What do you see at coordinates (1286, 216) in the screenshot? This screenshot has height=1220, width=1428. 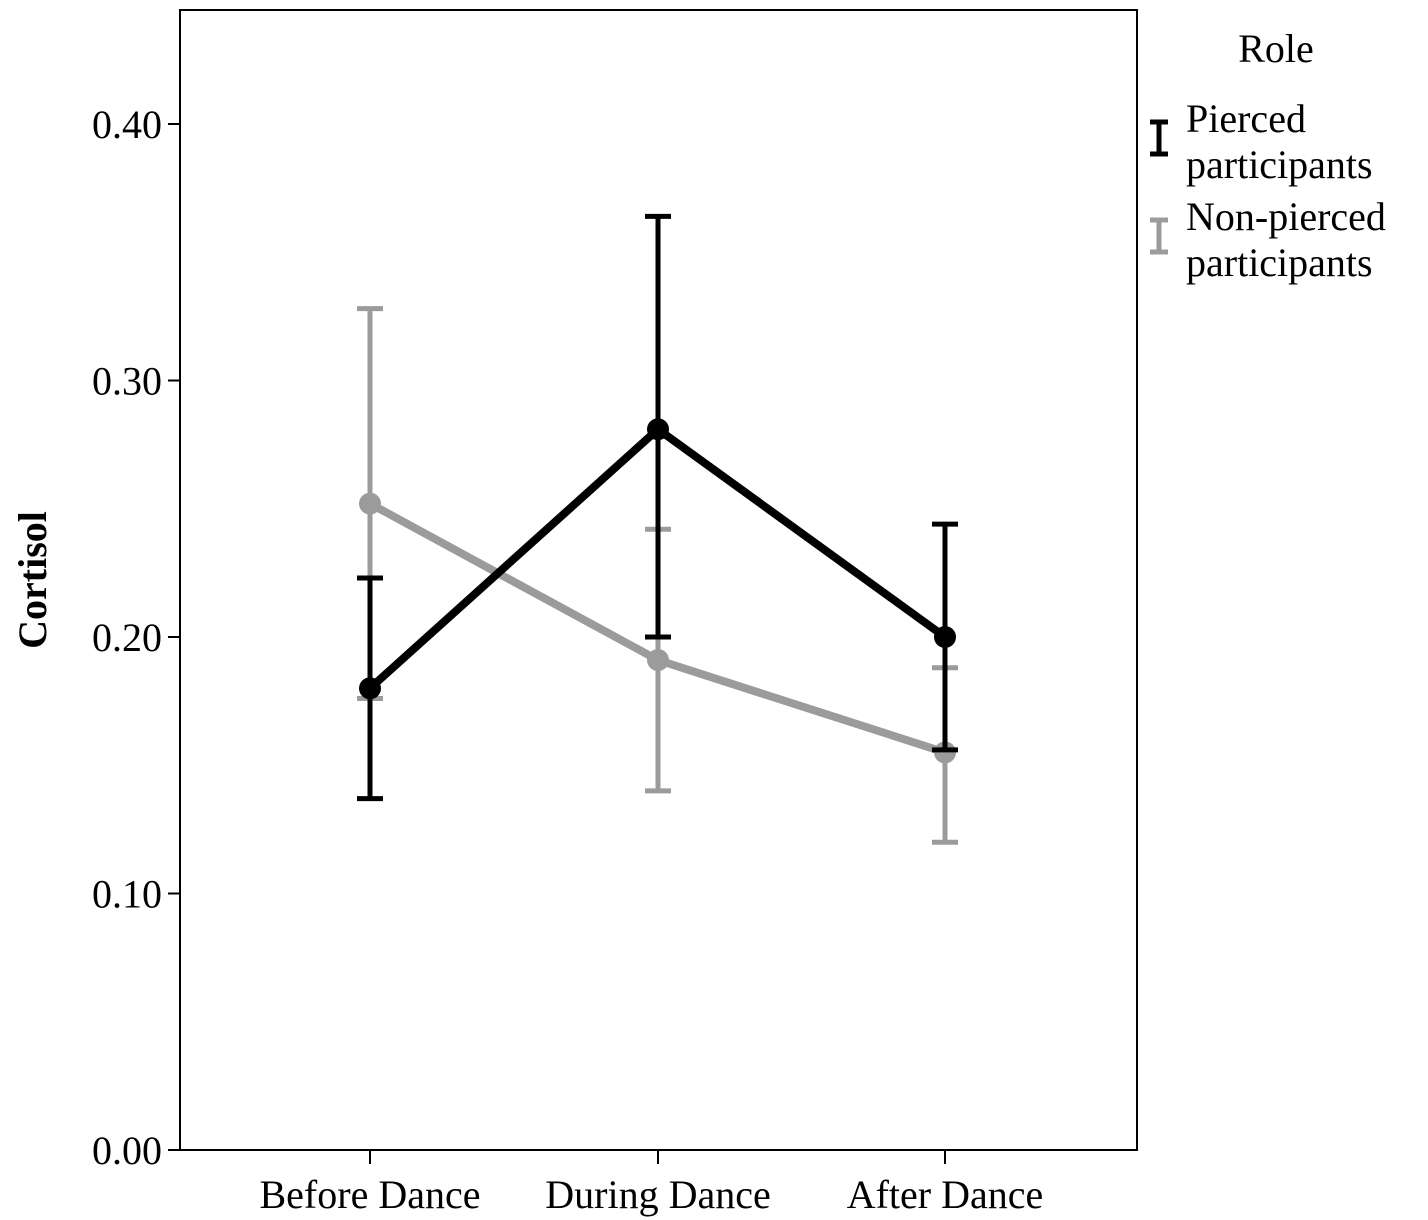 I see `legend-label-line: Non-pierced` at bounding box center [1286, 216].